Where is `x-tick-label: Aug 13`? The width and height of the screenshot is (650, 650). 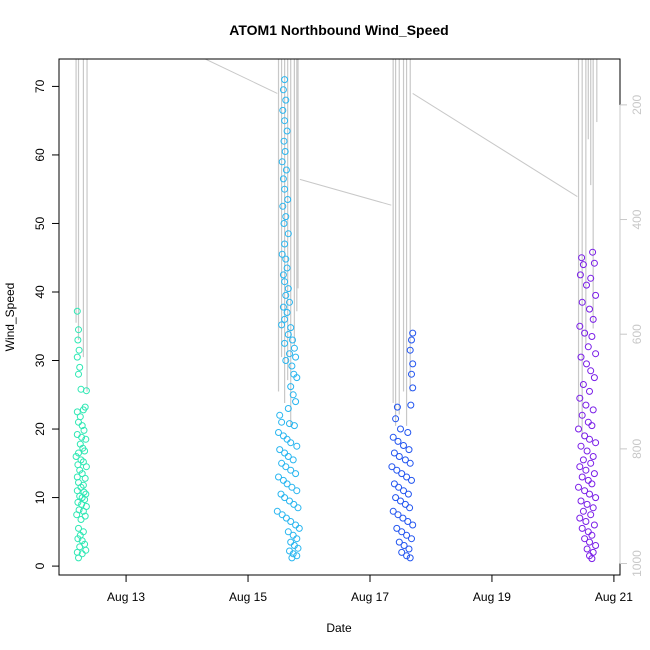
x-tick-label: Aug 13 is located at coordinates (126, 597).